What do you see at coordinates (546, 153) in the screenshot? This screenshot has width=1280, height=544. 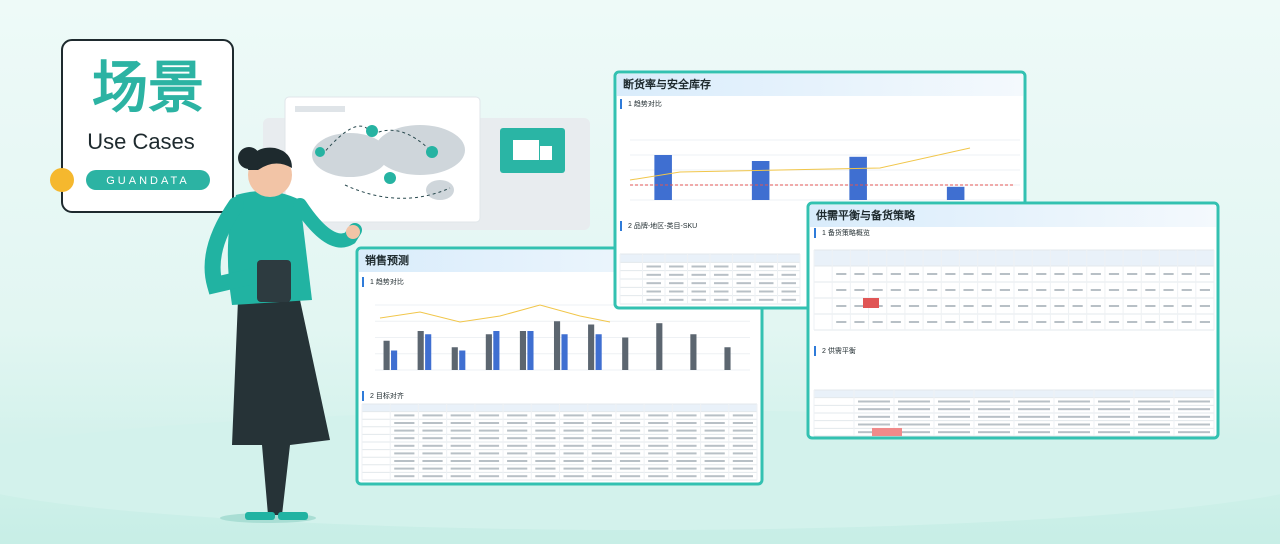 I see `truck-cab` at bounding box center [546, 153].